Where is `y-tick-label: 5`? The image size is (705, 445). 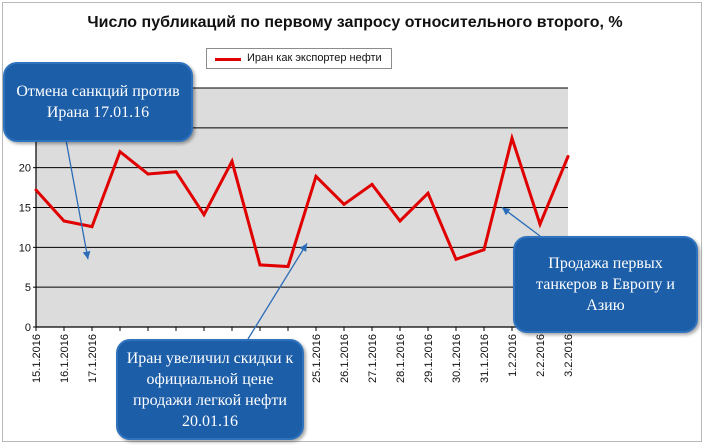 y-tick-label: 5 is located at coordinates (28, 288).